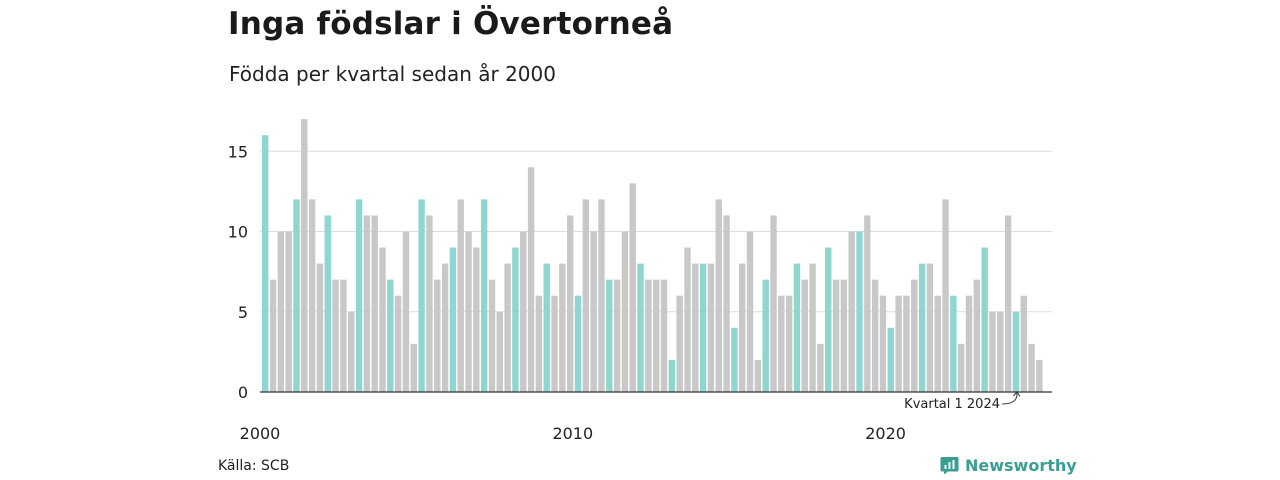 Image resolution: width=1280 pixels, height=480 pixels. Describe the element at coordinates (254, 466) in the screenshot. I see `source-note: Källa: SCB` at that location.